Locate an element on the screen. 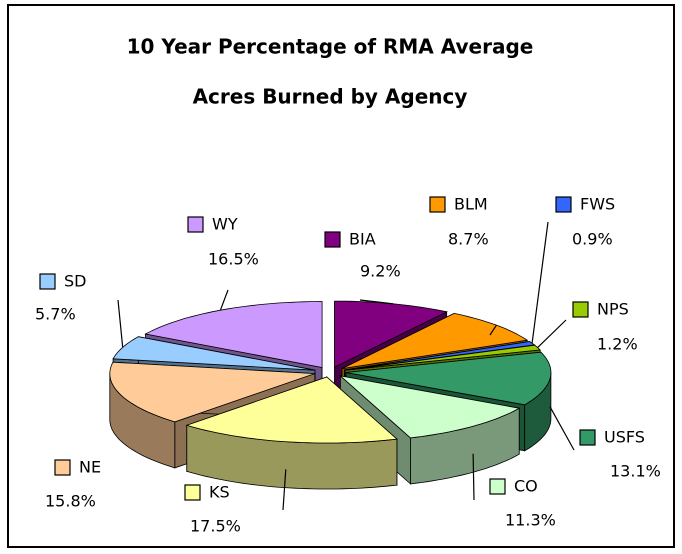 The height and width of the screenshot is (554, 682). slice is located at coordinates (291, 433).